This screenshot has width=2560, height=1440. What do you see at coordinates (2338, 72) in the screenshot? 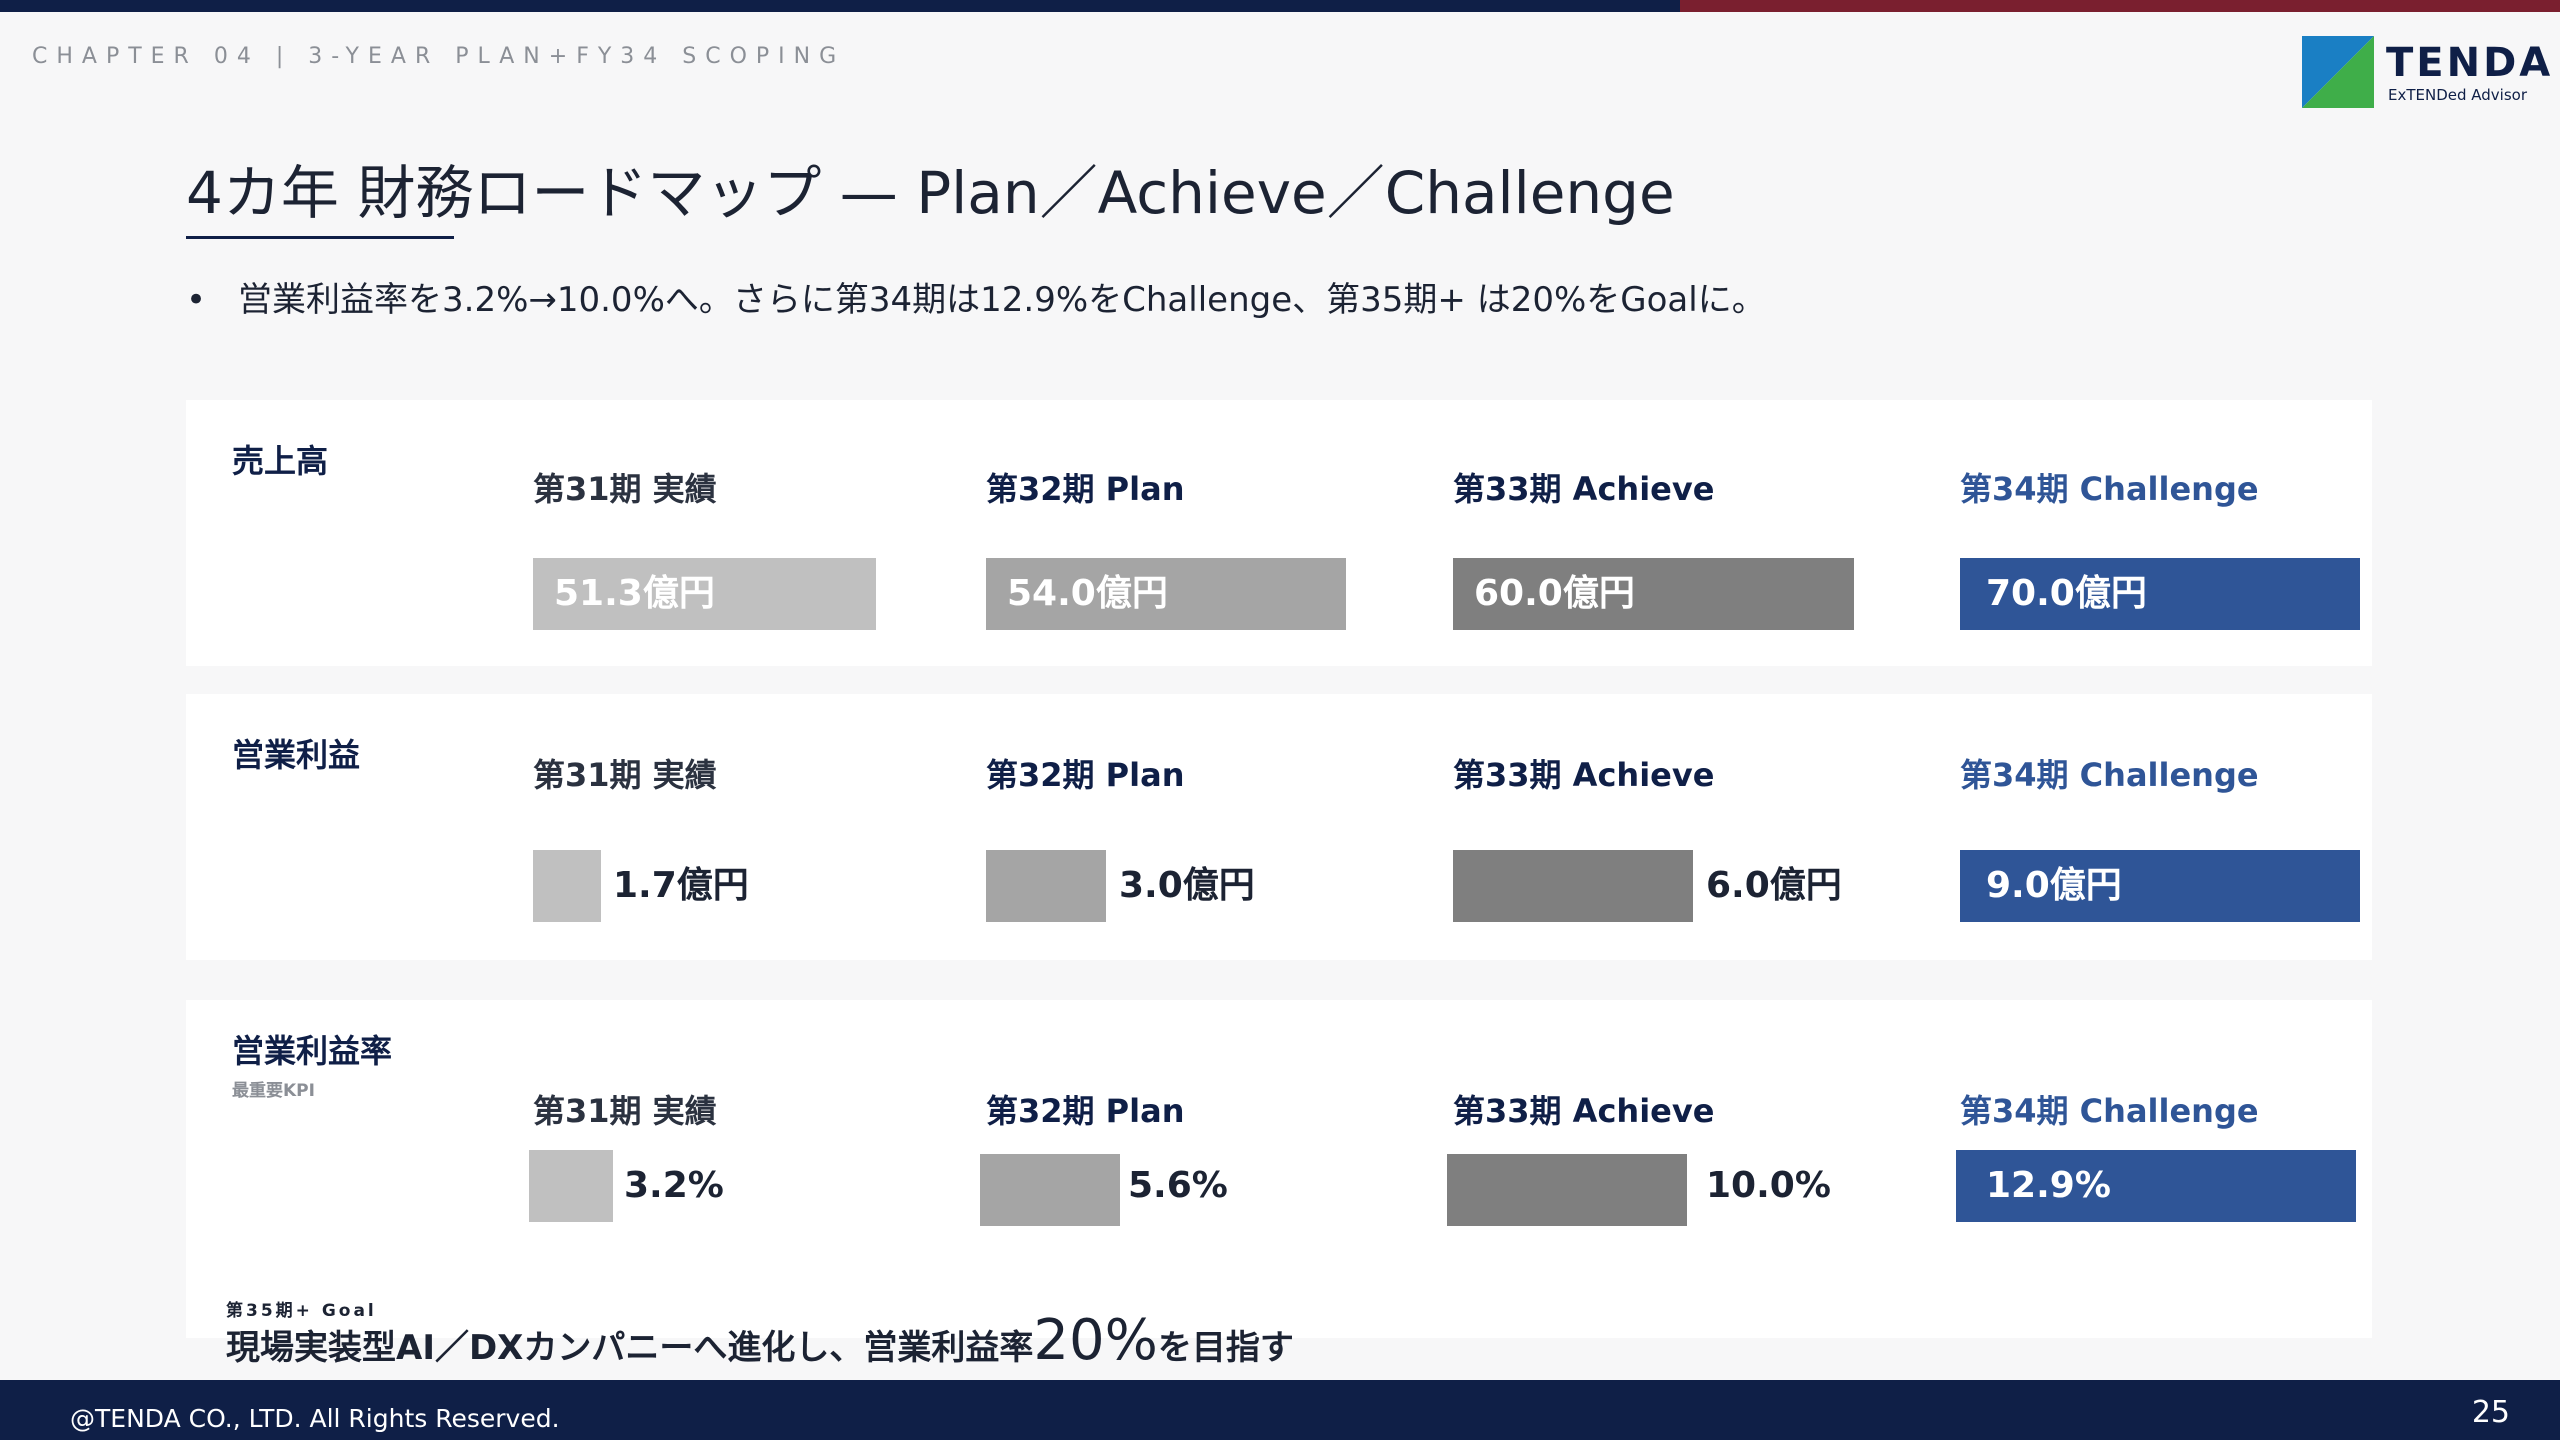
I see `tenda-logo-icon` at bounding box center [2338, 72].